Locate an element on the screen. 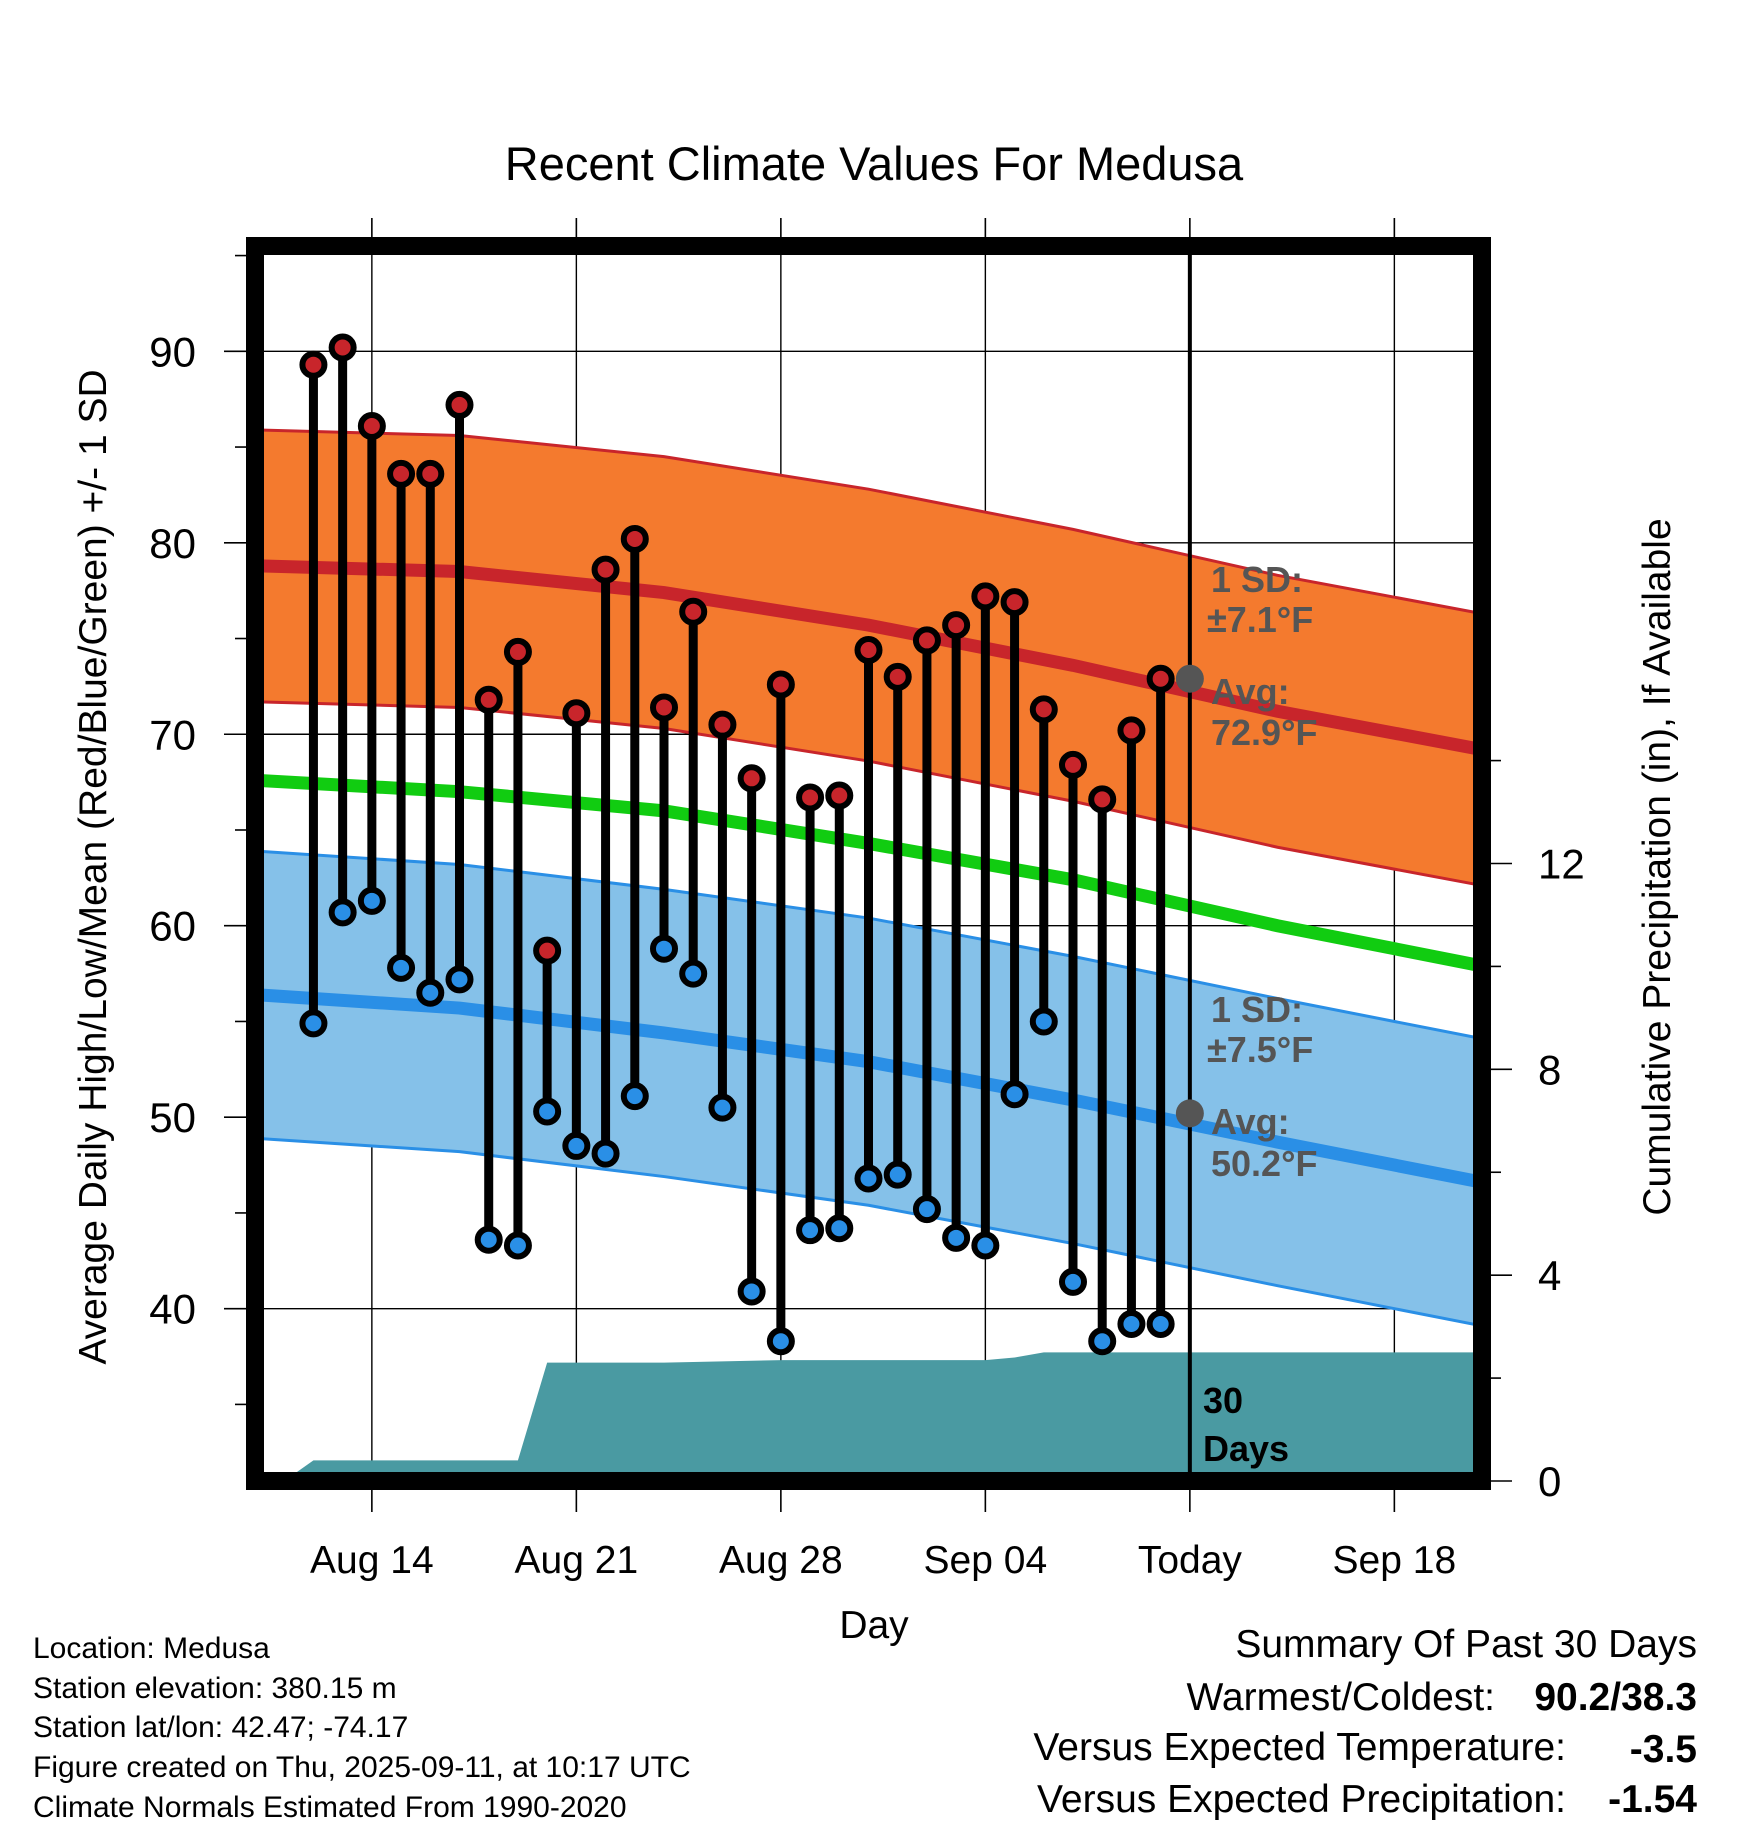 The image size is (1748, 1828). y-tick-label: 70 is located at coordinates (172, 734).